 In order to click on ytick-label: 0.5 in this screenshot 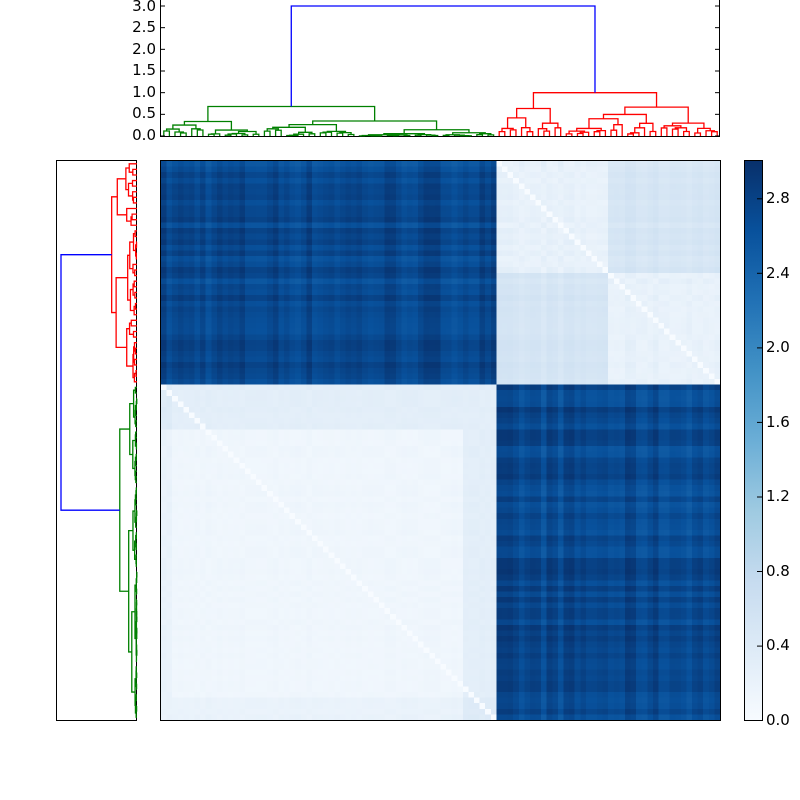, I will do `click(144, 113)`.